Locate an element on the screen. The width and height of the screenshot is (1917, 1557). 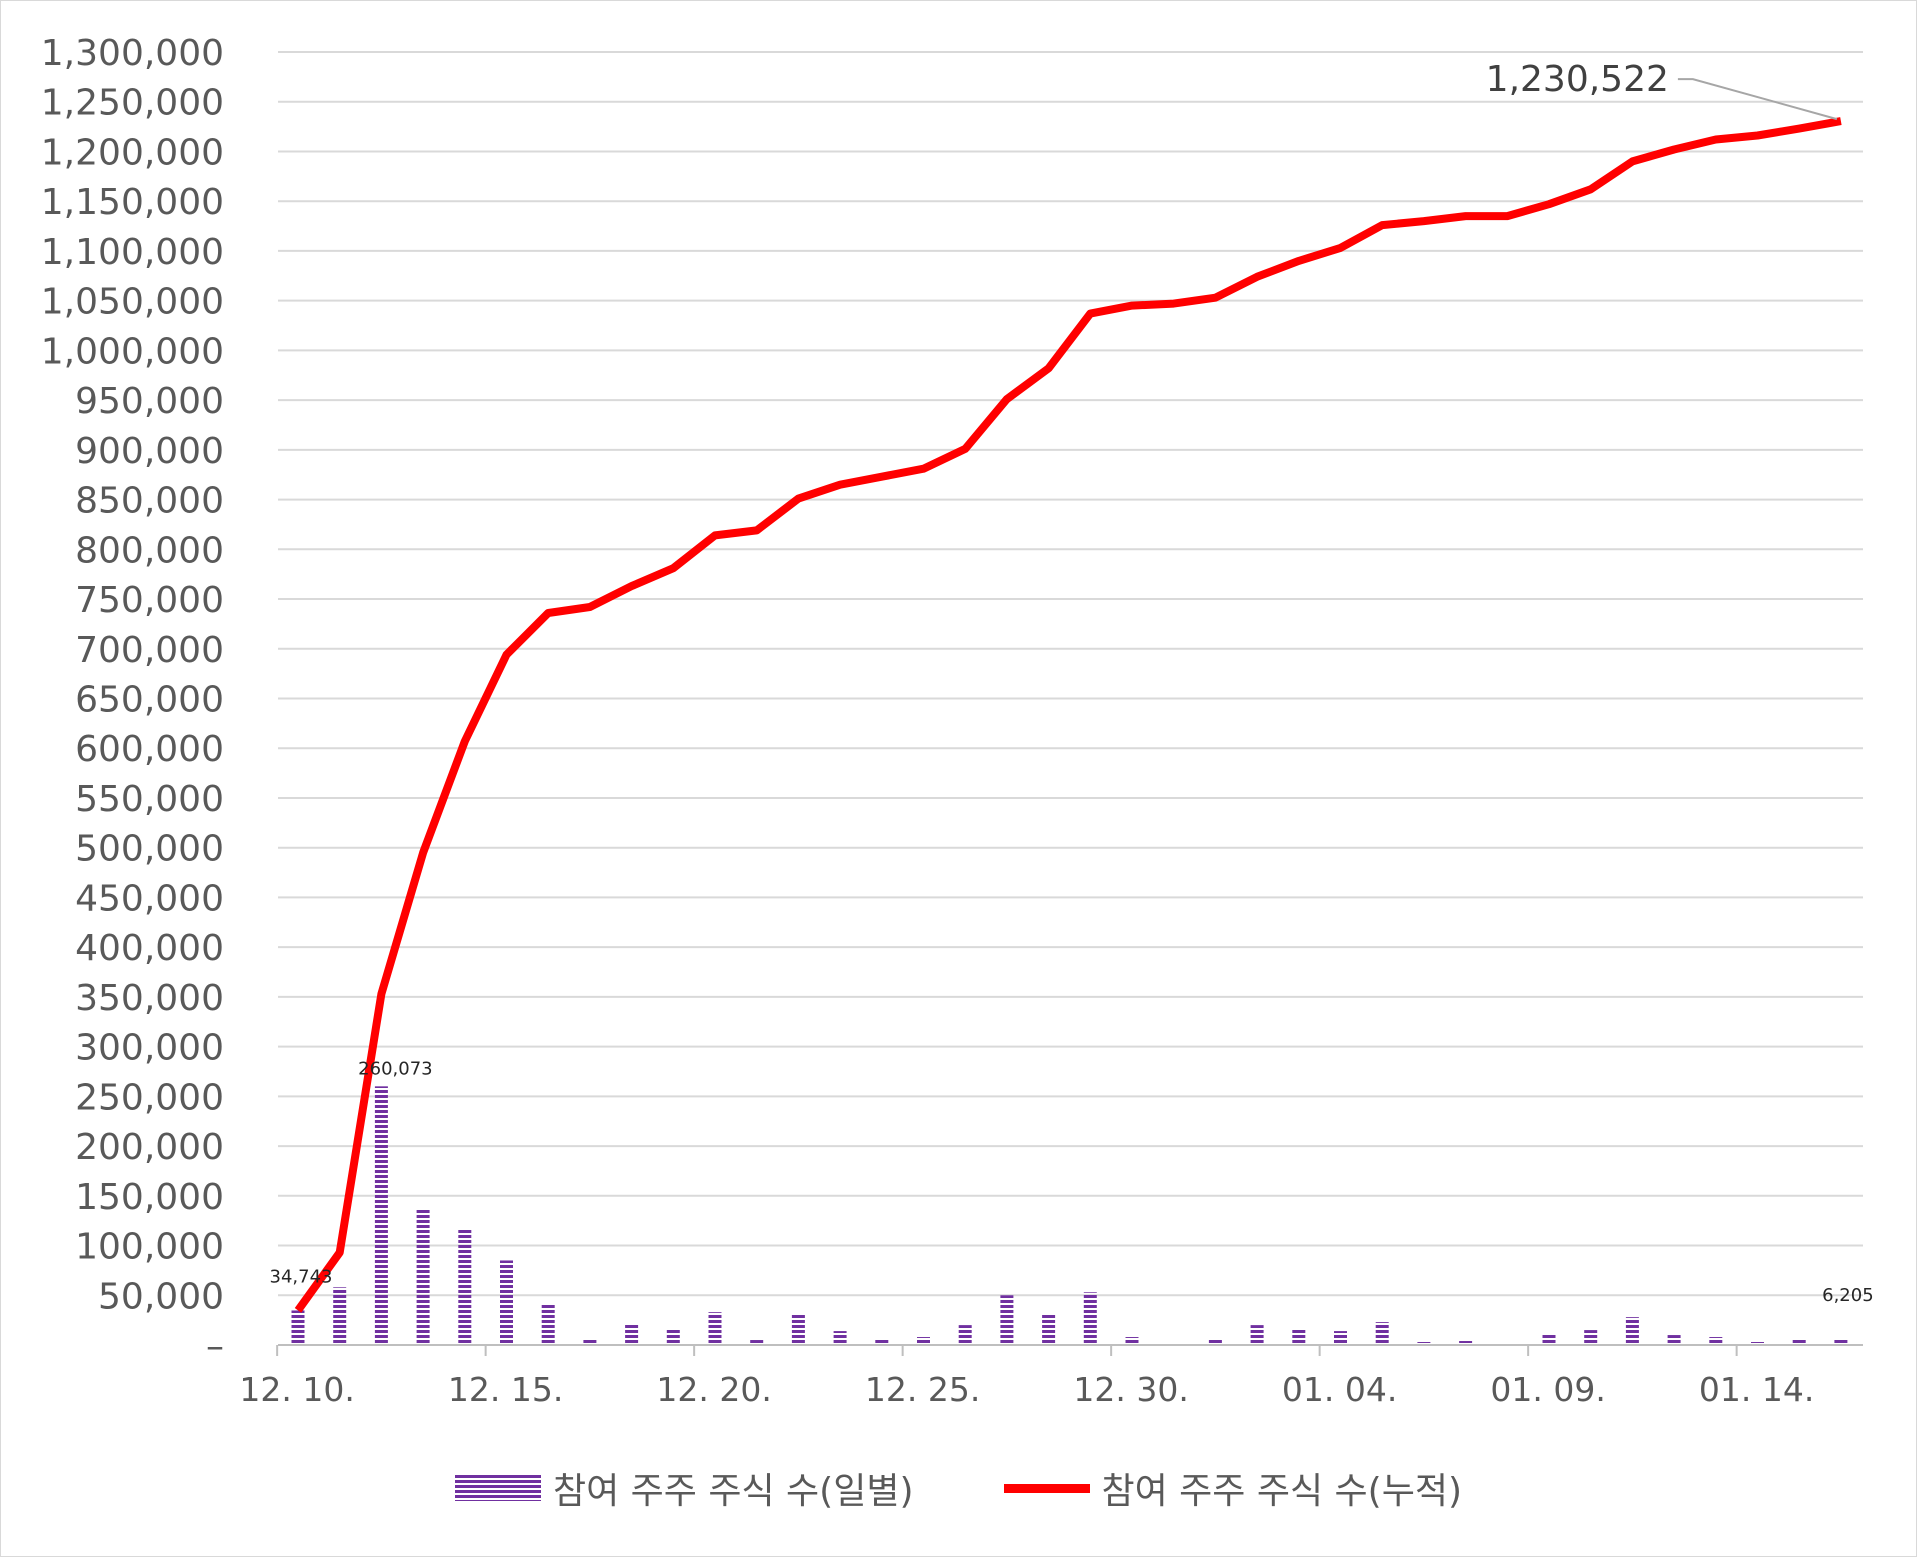
x-tick-label: 12. 10. is located at coordinates (296, 1389).